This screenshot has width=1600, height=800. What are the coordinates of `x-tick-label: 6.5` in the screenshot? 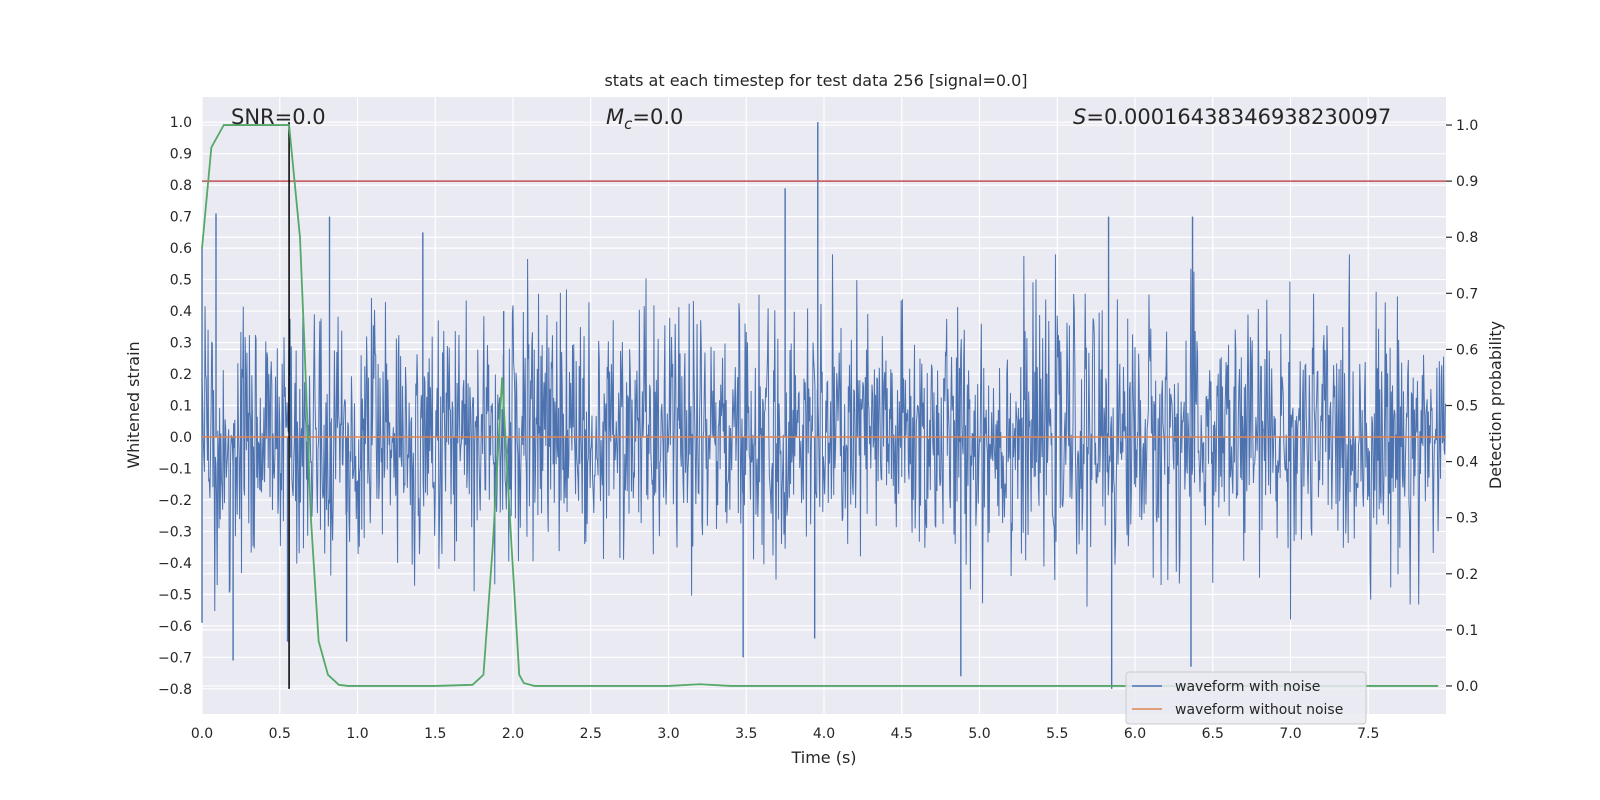 It's located at (1213, 734).